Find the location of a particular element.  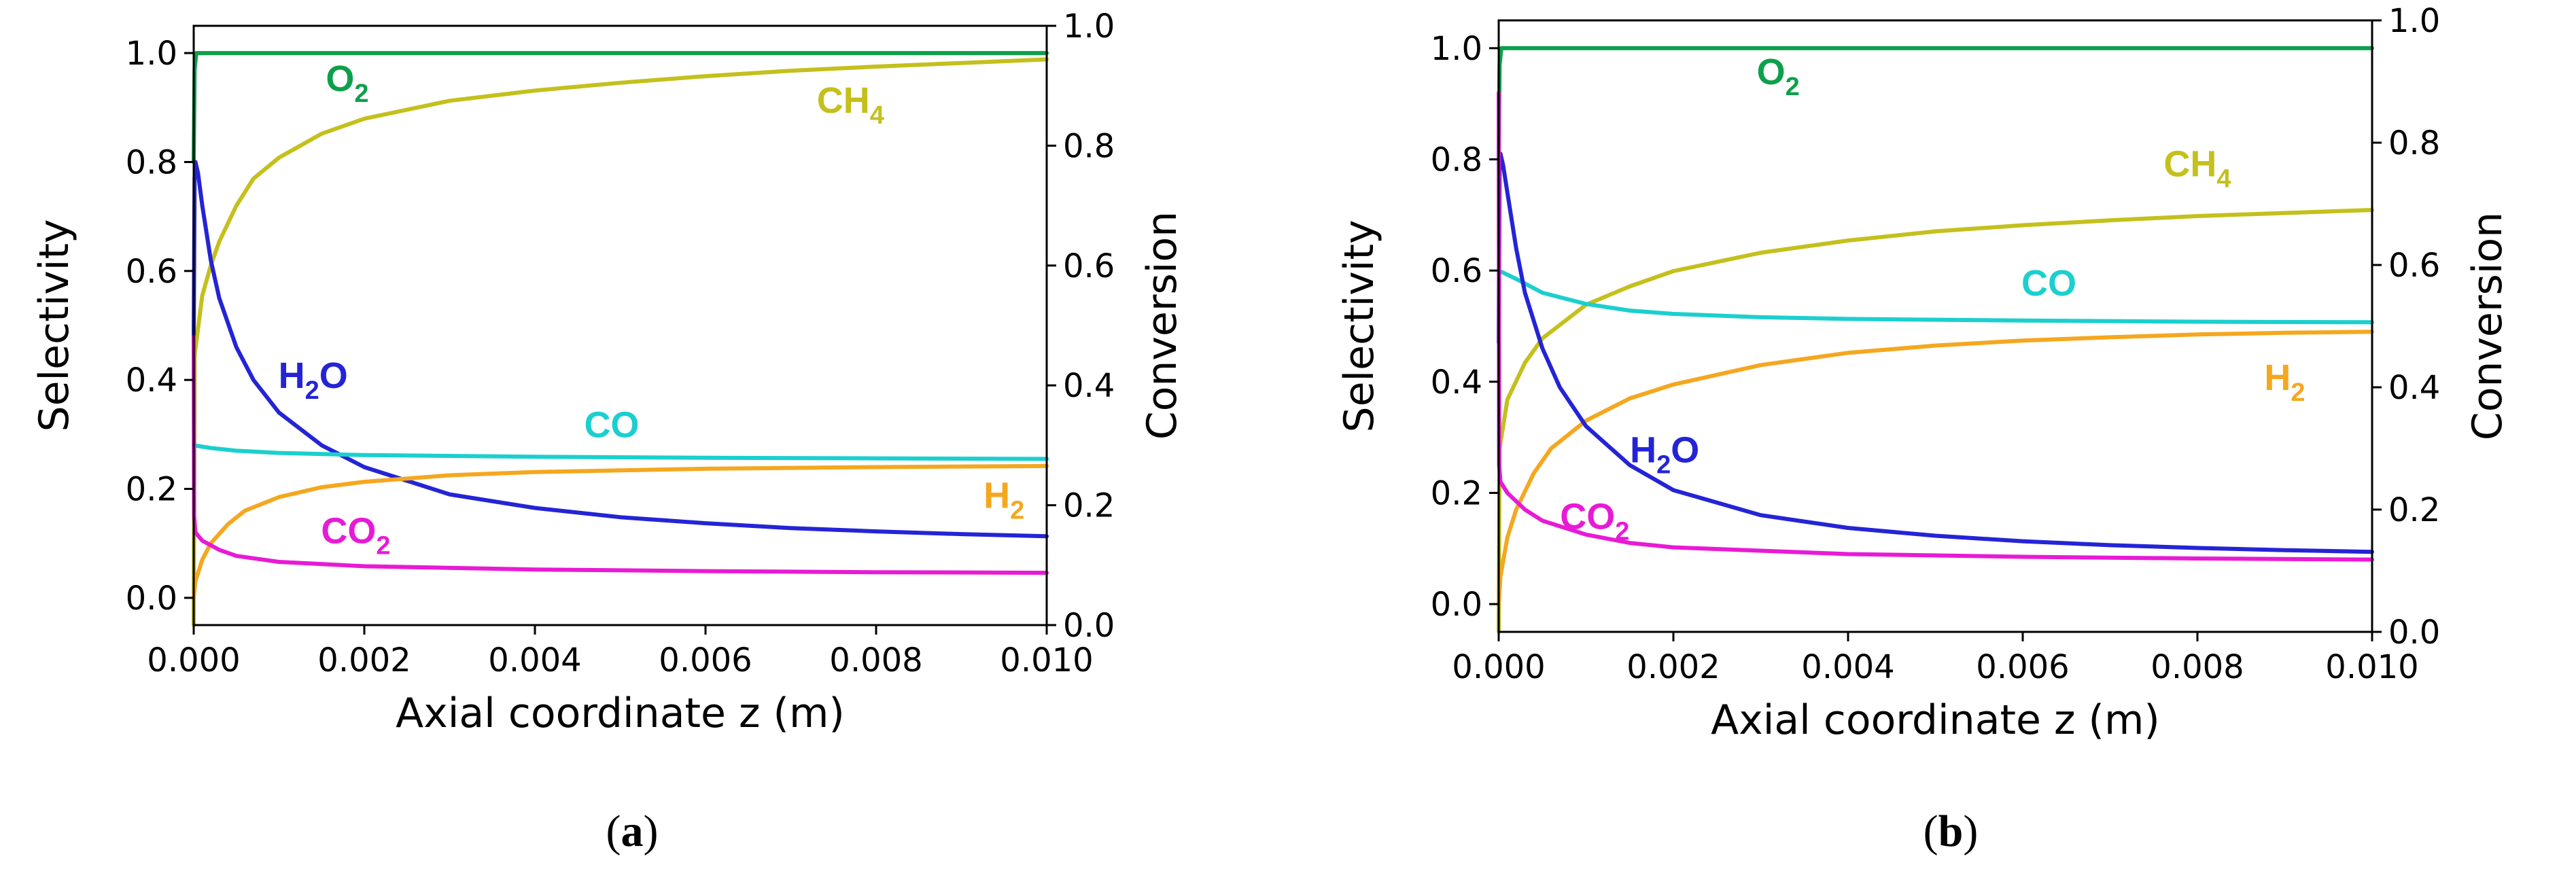

panel-caption: (a) is located at coordinates (632, 831).